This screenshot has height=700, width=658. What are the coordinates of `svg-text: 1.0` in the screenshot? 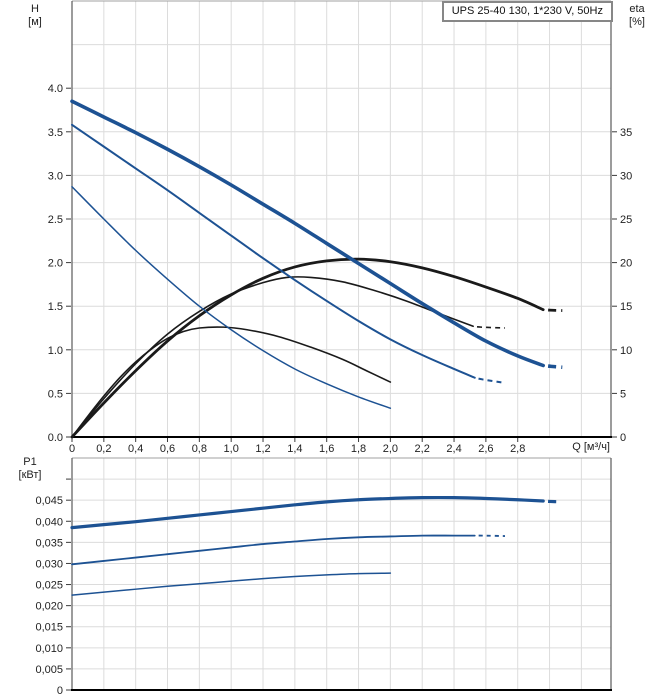 It's located at (55, 351).